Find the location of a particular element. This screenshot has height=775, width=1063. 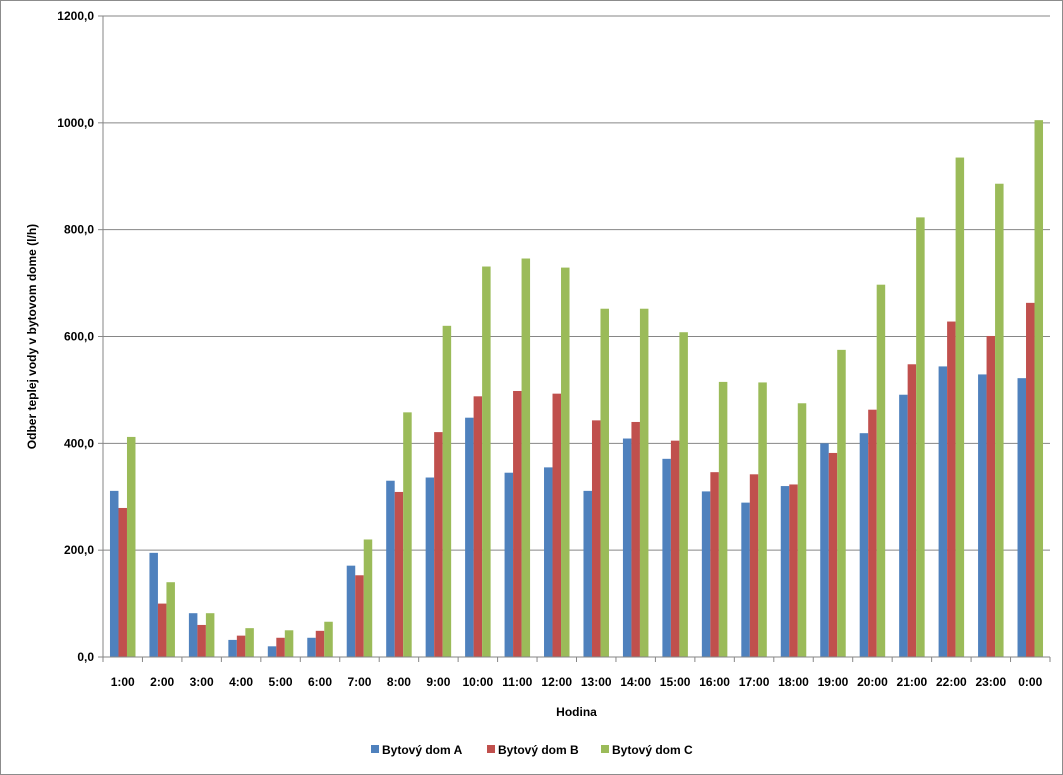

x-tick-label: 5:00 is located at coordinates (281, 682).